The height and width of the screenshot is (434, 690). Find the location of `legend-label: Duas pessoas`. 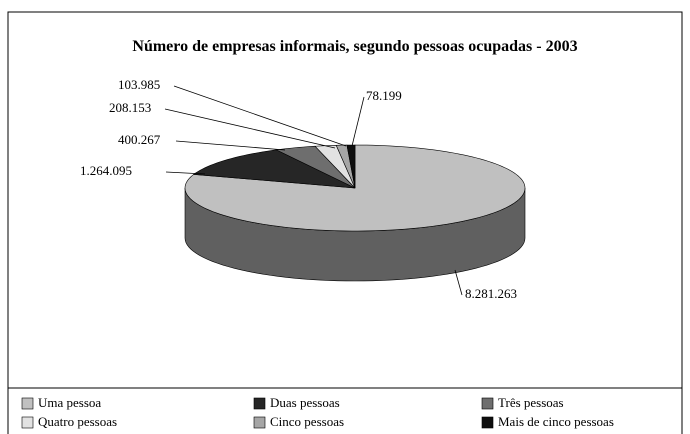

legend-label: Duas pessoas is located at coordinates (305, 402).